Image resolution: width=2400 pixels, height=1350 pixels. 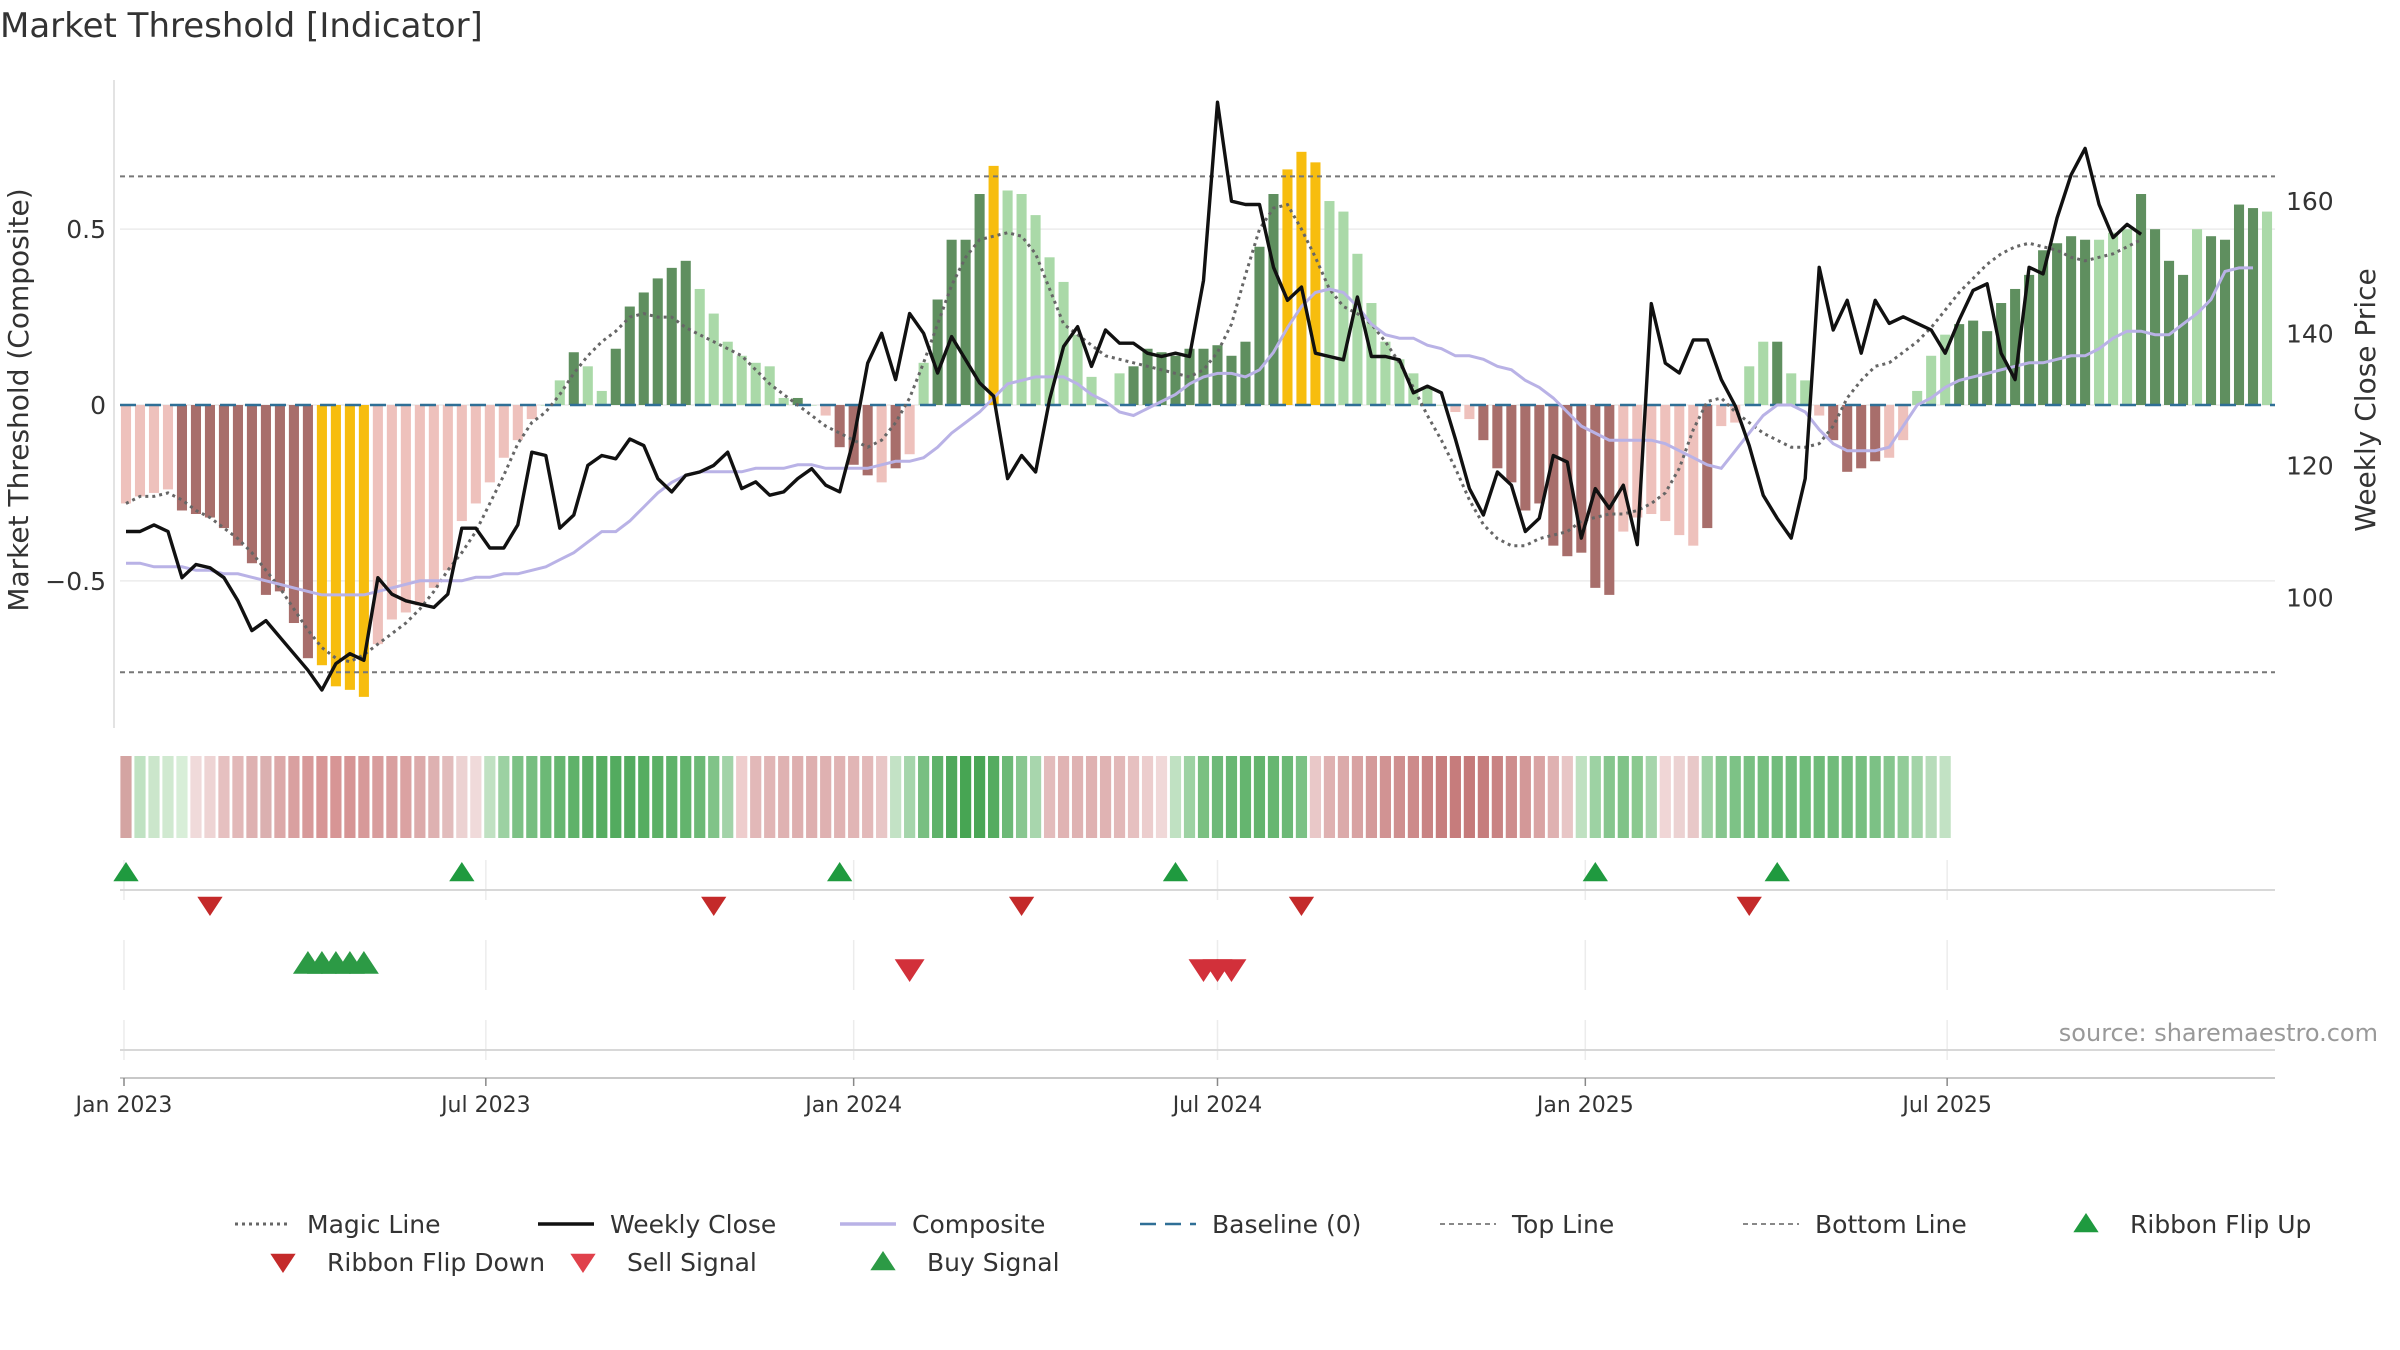 I want to click on x-tick-label: Jan 2023, so click(x=123, y=1105).